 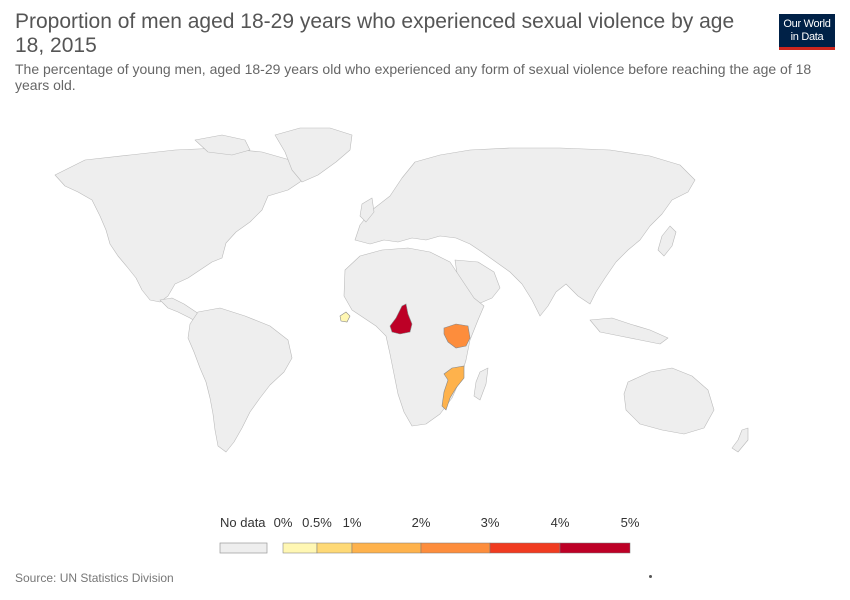 I want to click on southeast-asia-islands-landmass, so click(x=629, y=331).